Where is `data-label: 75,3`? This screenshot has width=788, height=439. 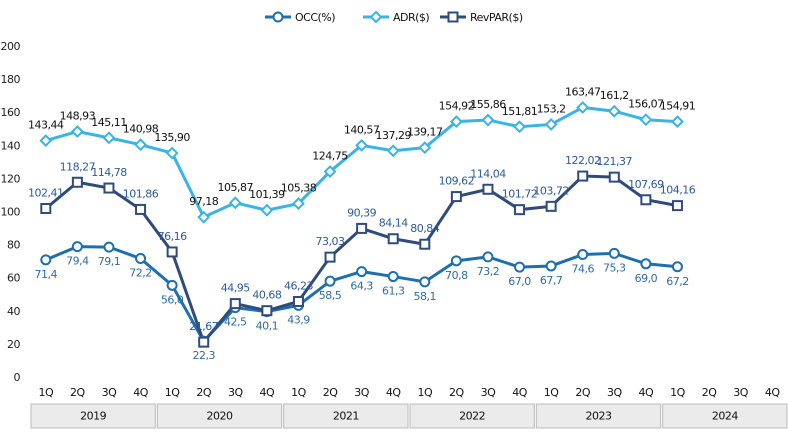
data-label: 75,3 is located at coordinates (614, 267).